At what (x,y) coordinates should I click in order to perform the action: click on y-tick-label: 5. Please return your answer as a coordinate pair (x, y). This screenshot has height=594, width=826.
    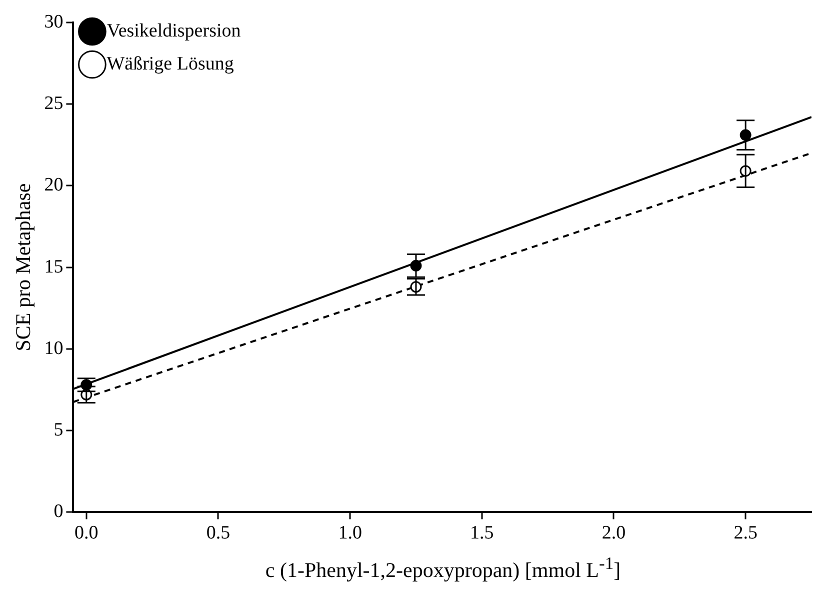
    Looking at the image, I should click on (59, 430).